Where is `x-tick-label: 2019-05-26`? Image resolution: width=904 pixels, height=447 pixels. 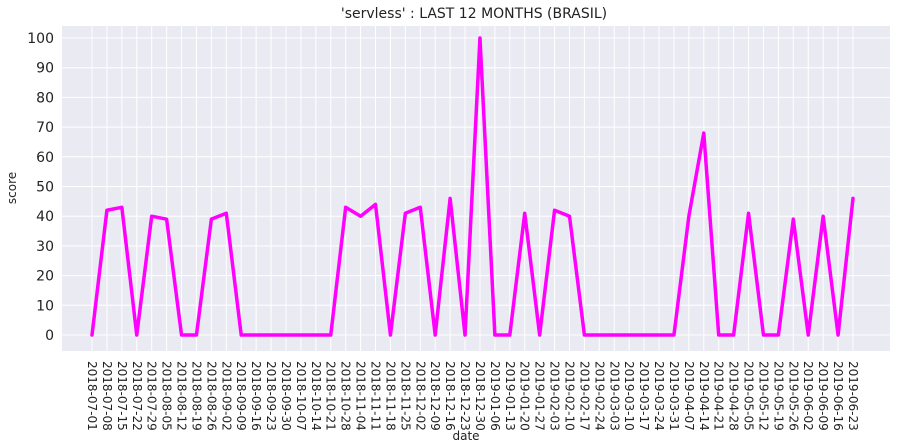 x-tick-label: 2019-05-26 is located at coordinates (793, 396).